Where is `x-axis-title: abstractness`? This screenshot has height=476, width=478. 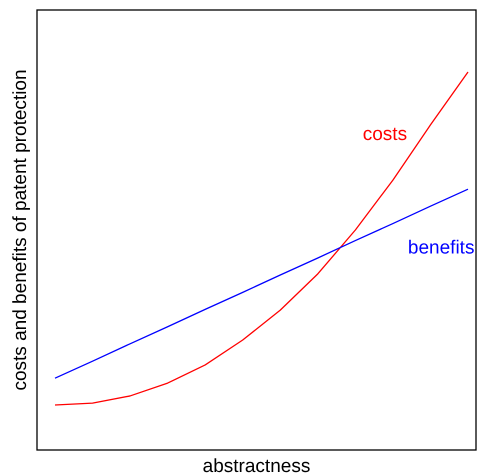 x-axis-title: abstractness is located at coordinates (256, 466).